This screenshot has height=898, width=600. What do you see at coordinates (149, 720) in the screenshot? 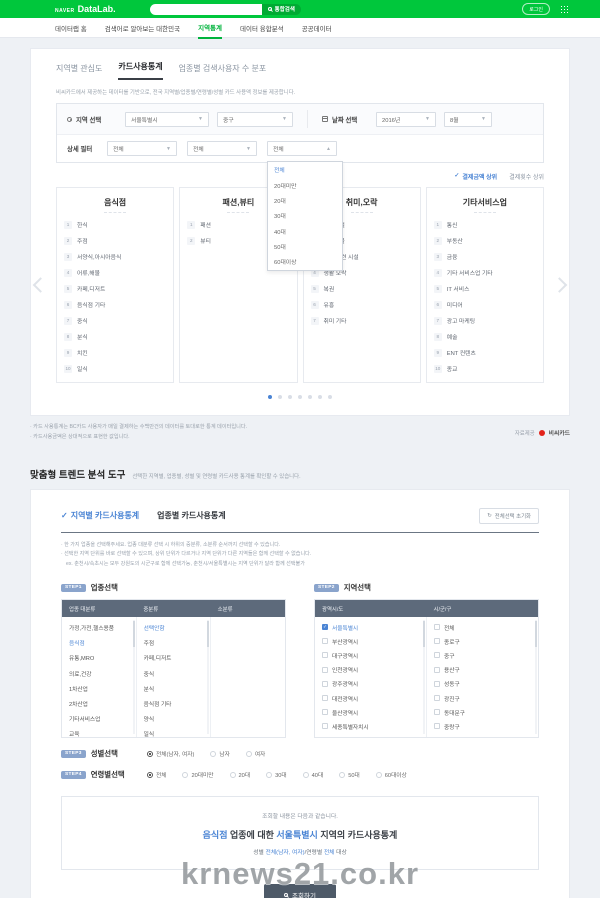
I see `middle-category-item: 양식` at bounding box center [149, 720].